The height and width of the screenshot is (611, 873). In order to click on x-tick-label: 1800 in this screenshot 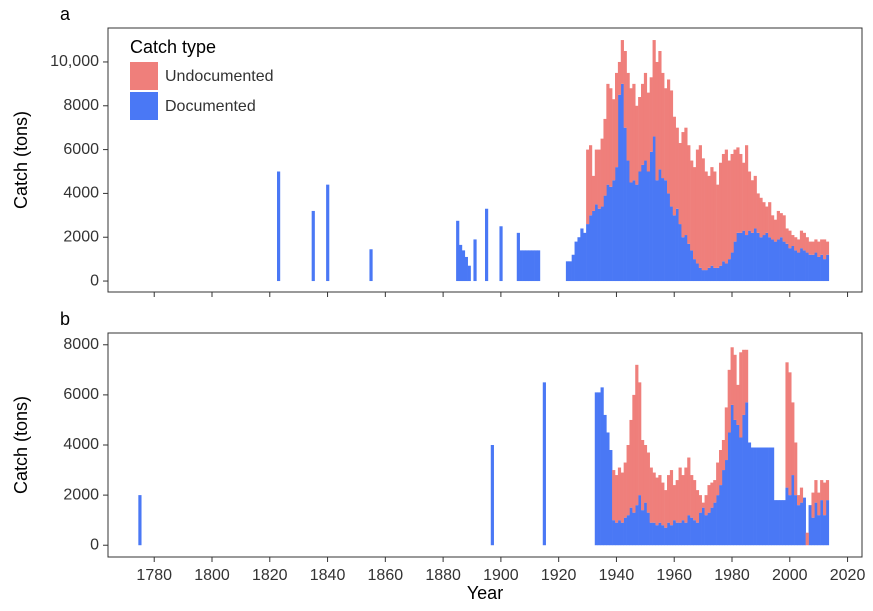, I will do `click(212, 575)`.